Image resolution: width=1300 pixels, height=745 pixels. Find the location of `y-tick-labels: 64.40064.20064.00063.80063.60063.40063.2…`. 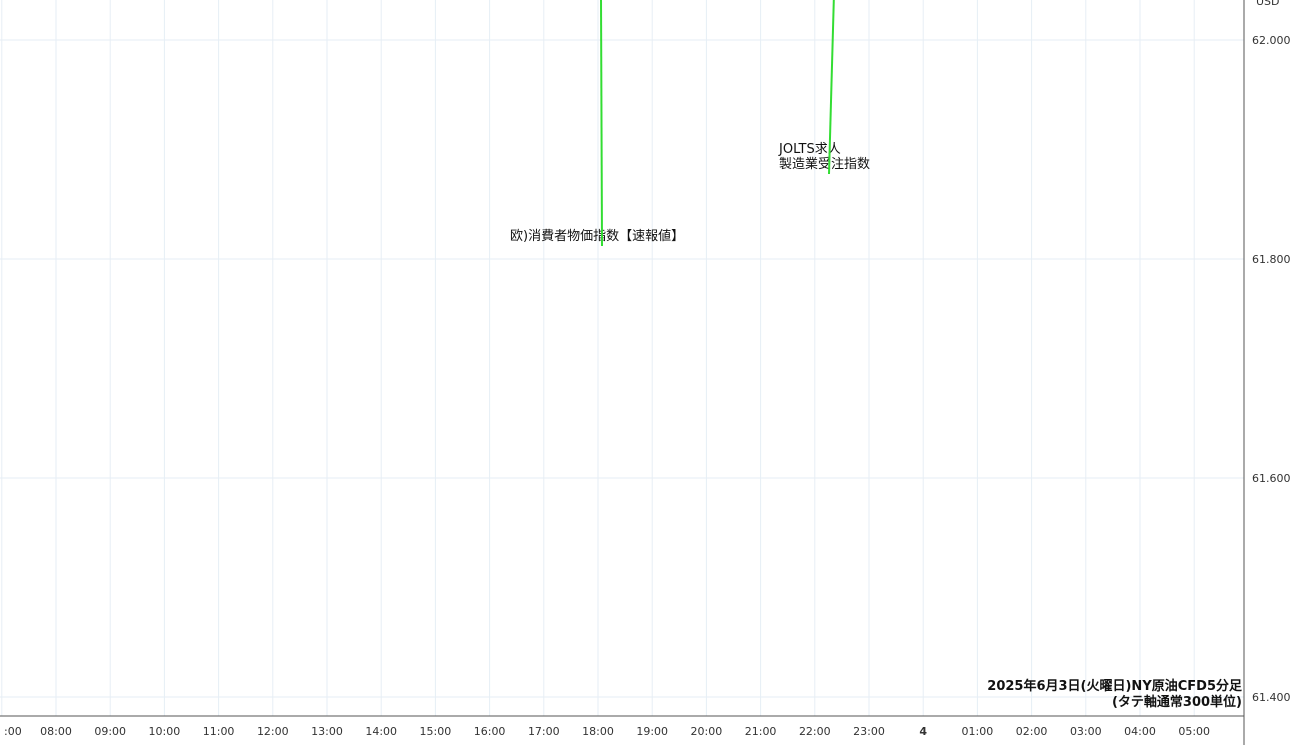

y-tick-labels: 64.40064.20064.00063.80063.60063.40063.2… is located at coordinates (1271, 369).